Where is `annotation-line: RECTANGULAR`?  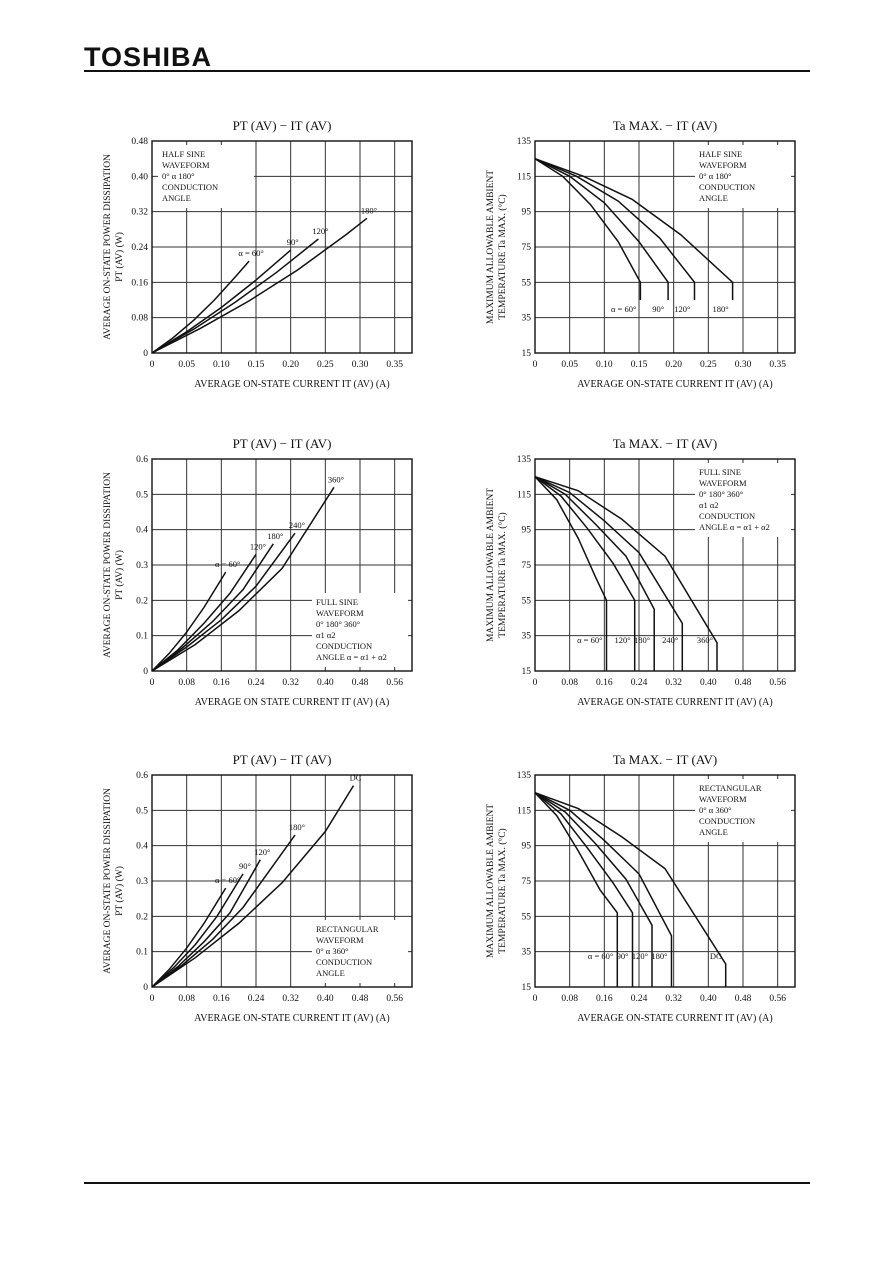 annotation-line: RECTANGULAR is located at coordinates (347, 929).